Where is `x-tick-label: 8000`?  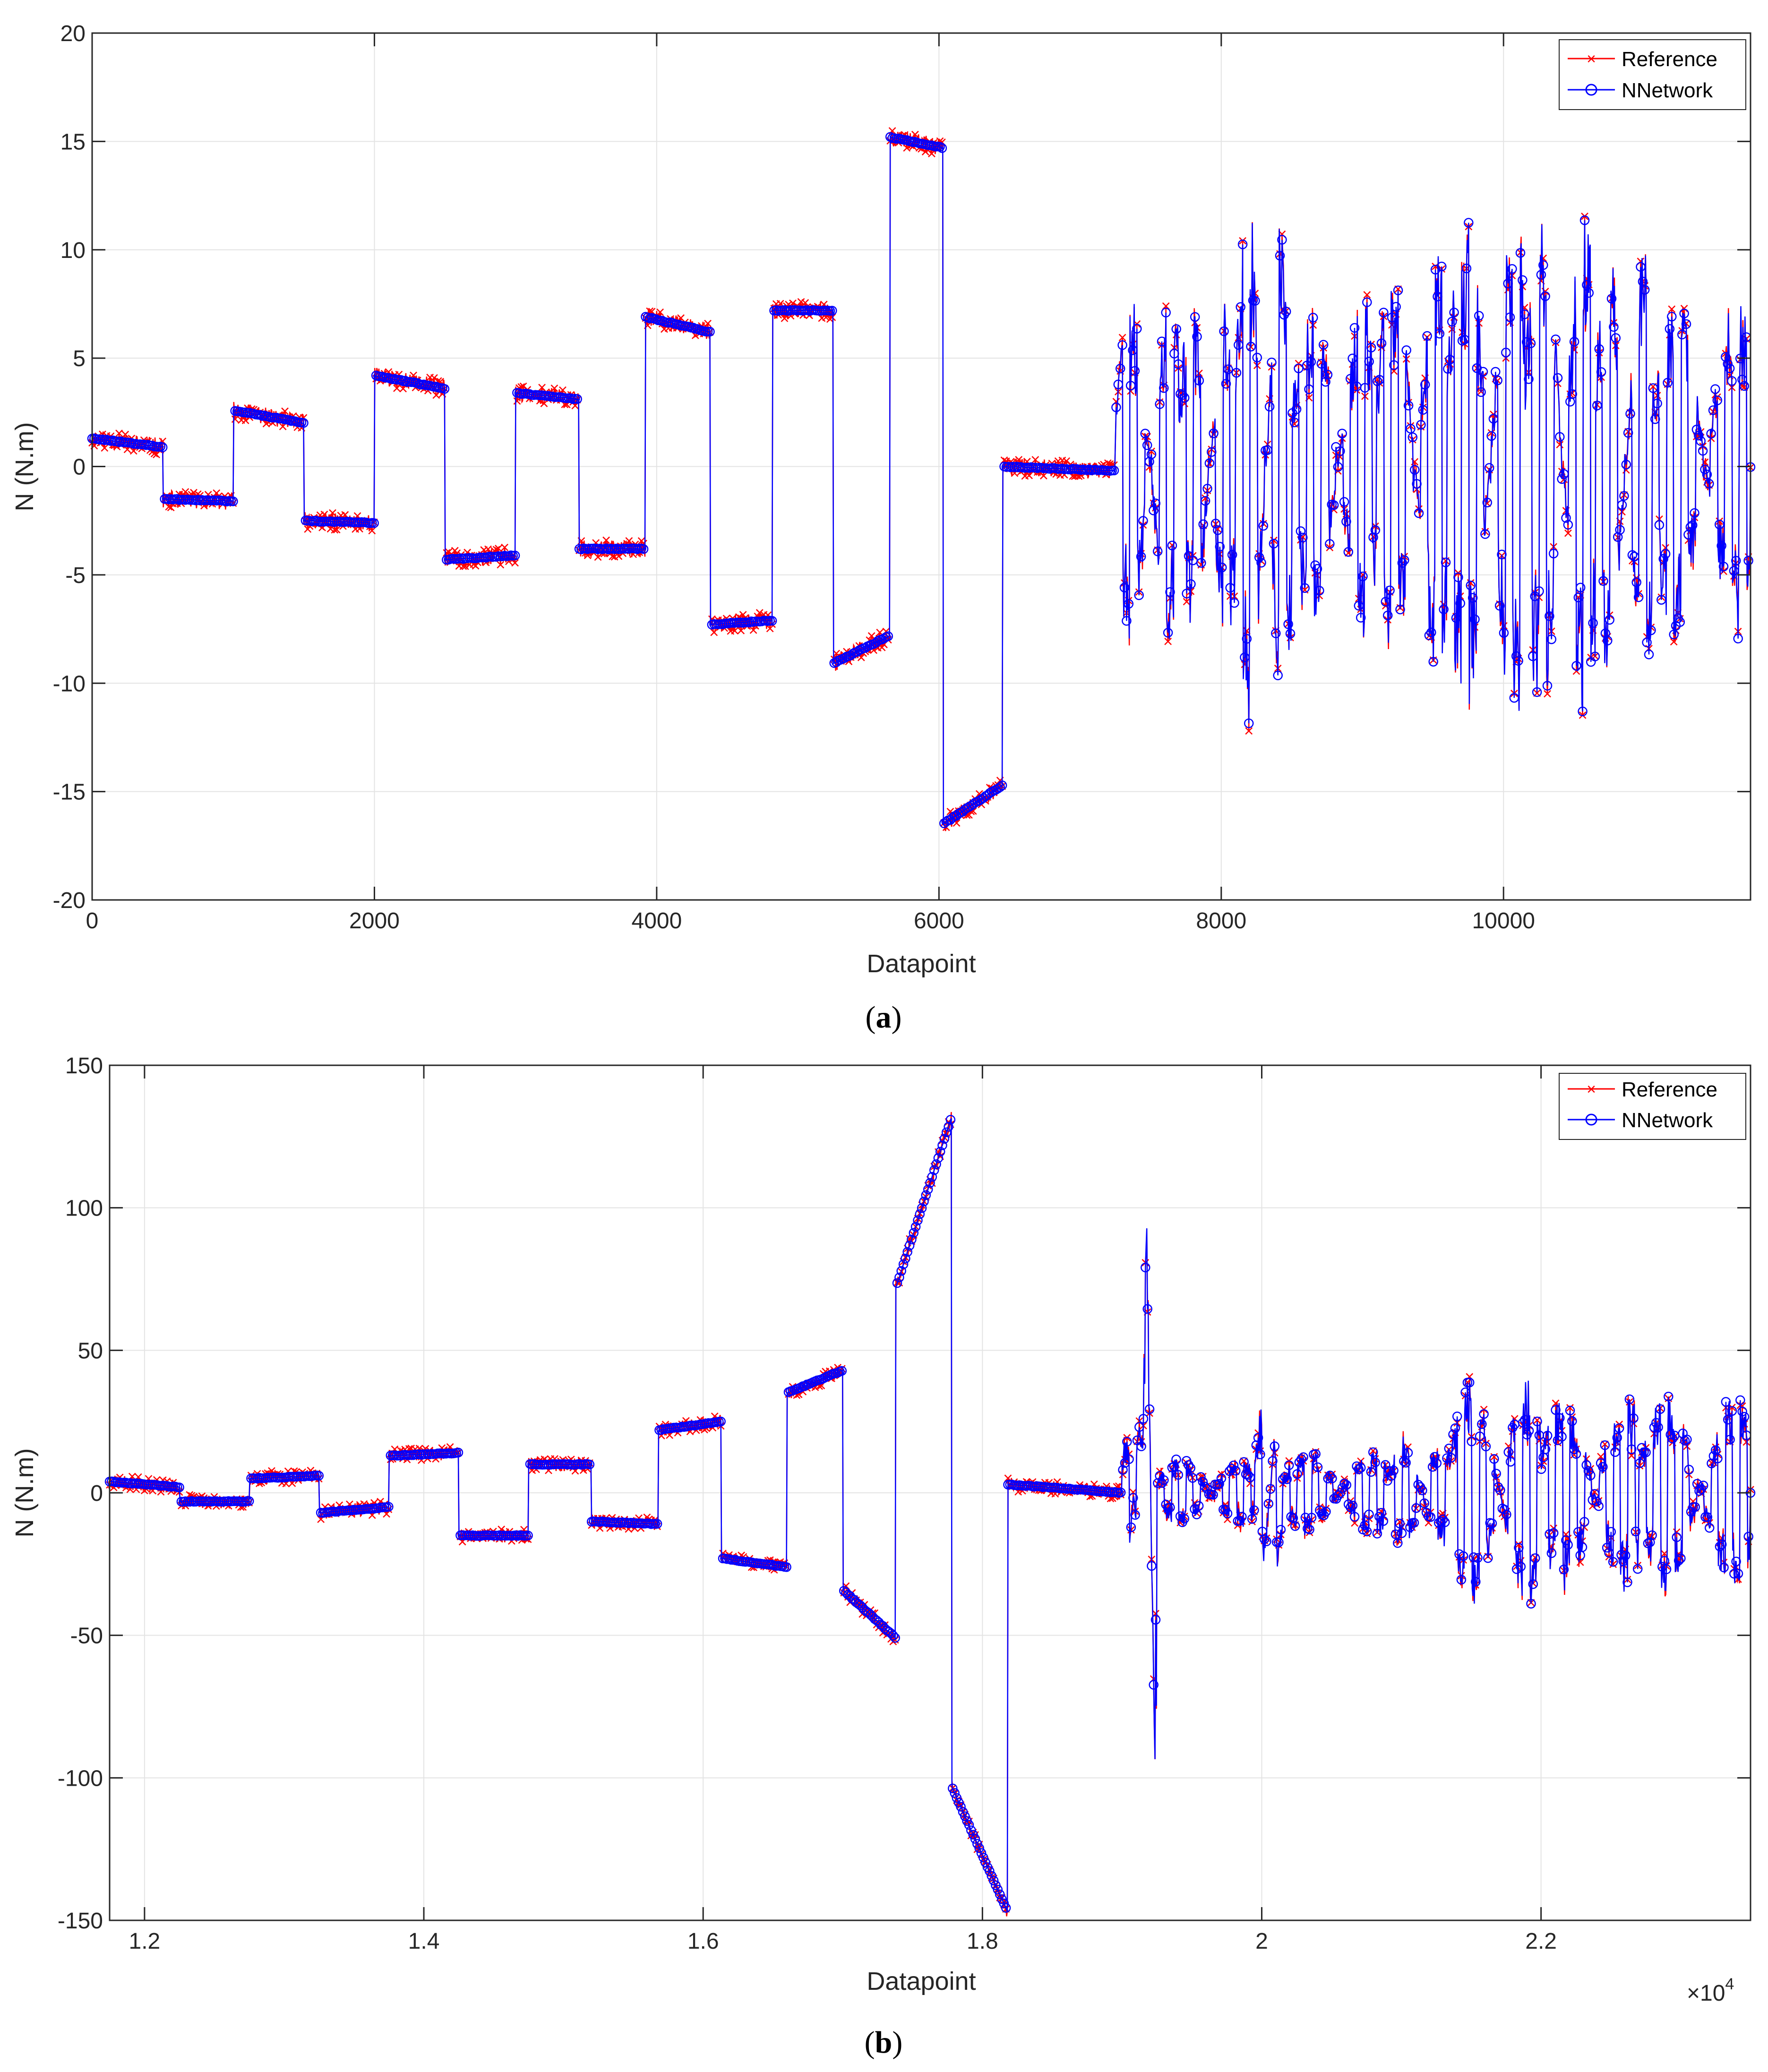
x-tick-label: 8000 is located at coordinates (1221, 920).